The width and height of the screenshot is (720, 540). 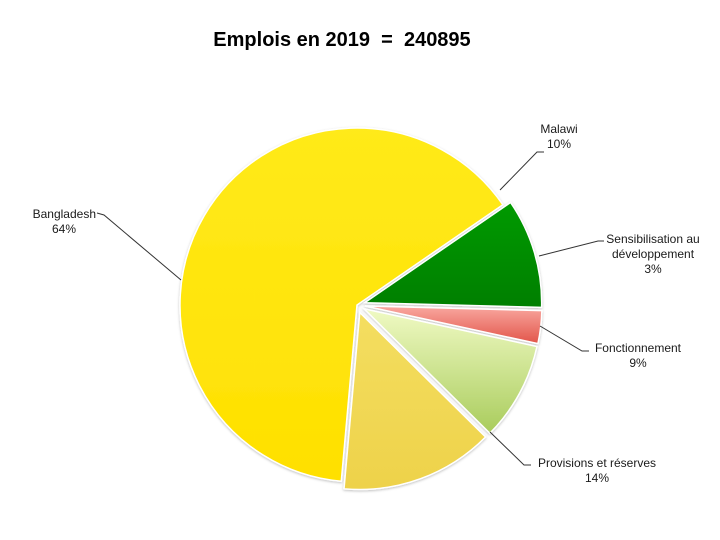 What do you see at coordinates (64, 229) in the screenshot?
I see `slice-percent-bangladesh: 64%` at bounding box center [64, 229].